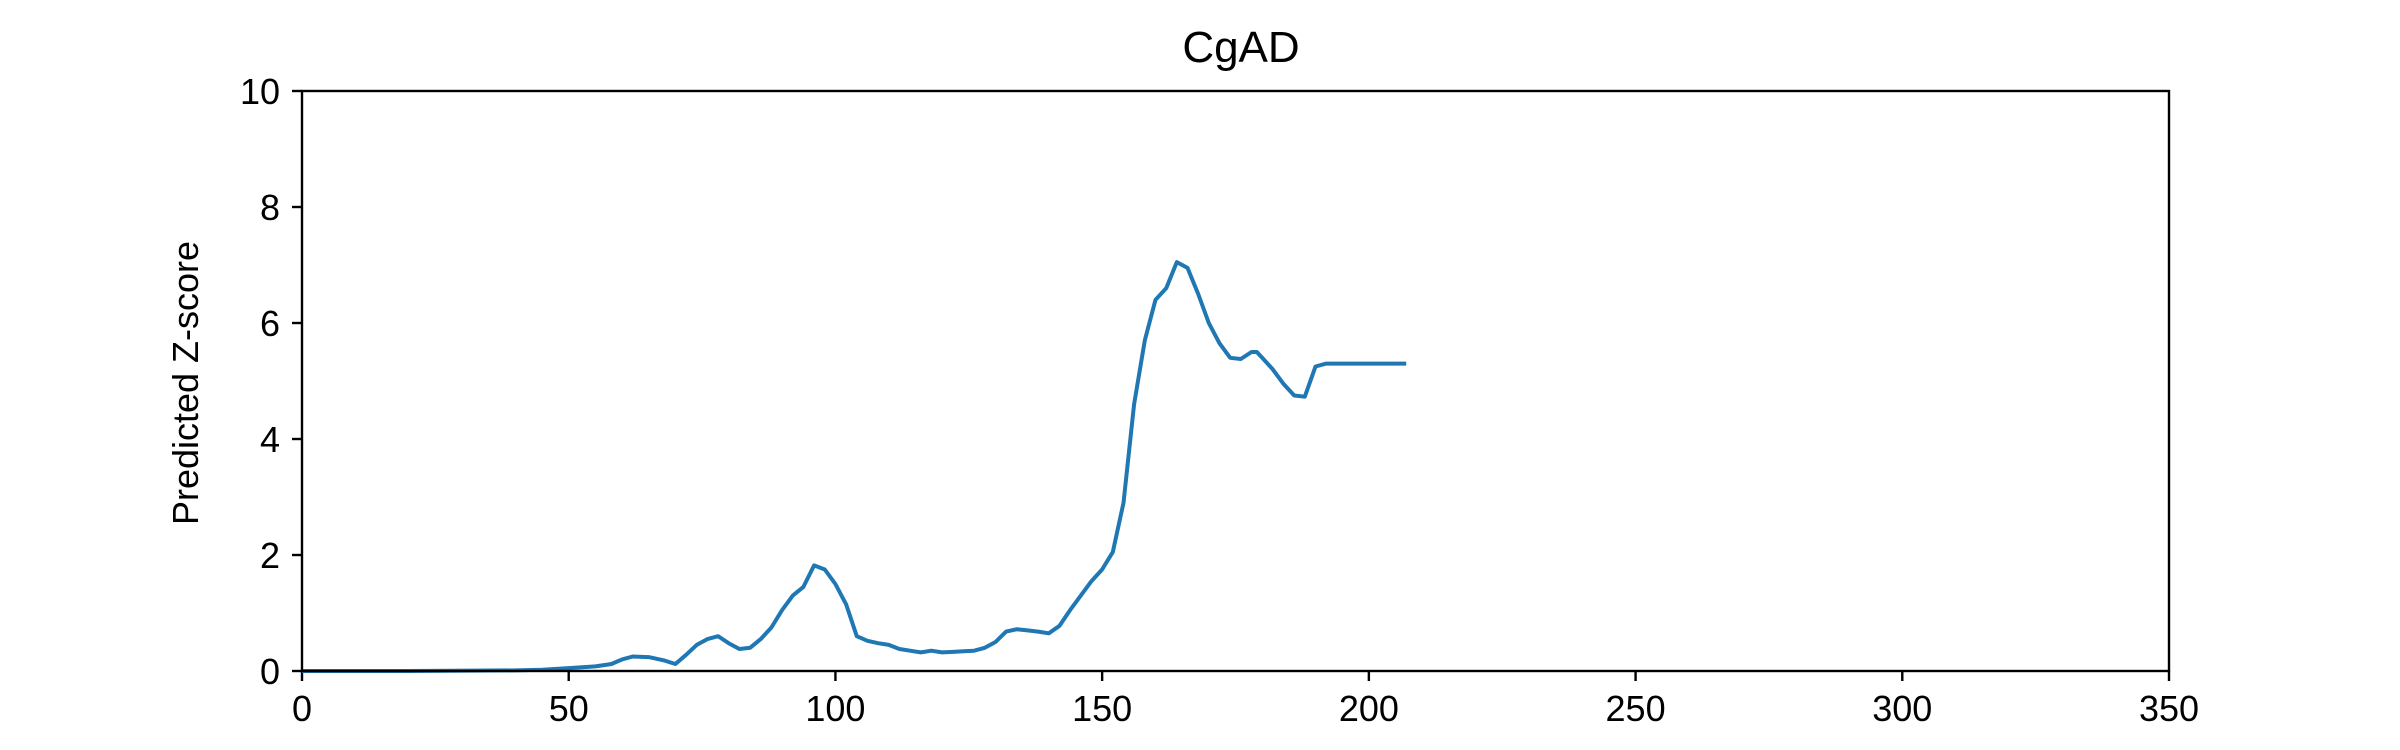 The height and width of the screenshot is (750, 2400). What do you see at coordinates (1240, 47) in the screenshot?
I see `chart-title: CgAD` at bounding box center [1240, 47].